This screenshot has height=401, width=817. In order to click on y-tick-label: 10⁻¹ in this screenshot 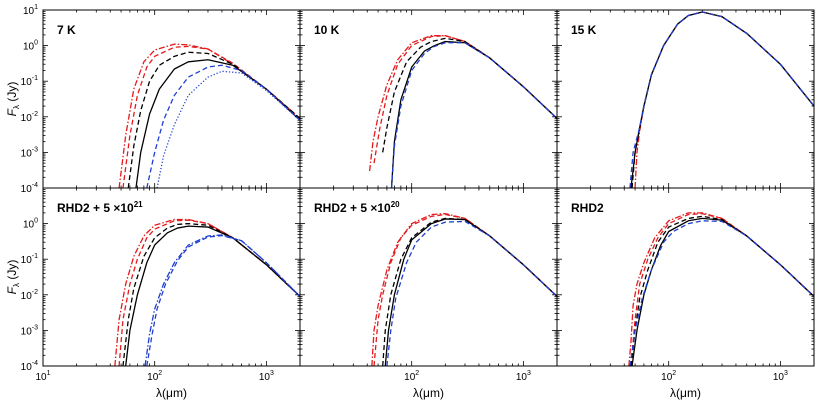, I will do `click(29, 259)`.